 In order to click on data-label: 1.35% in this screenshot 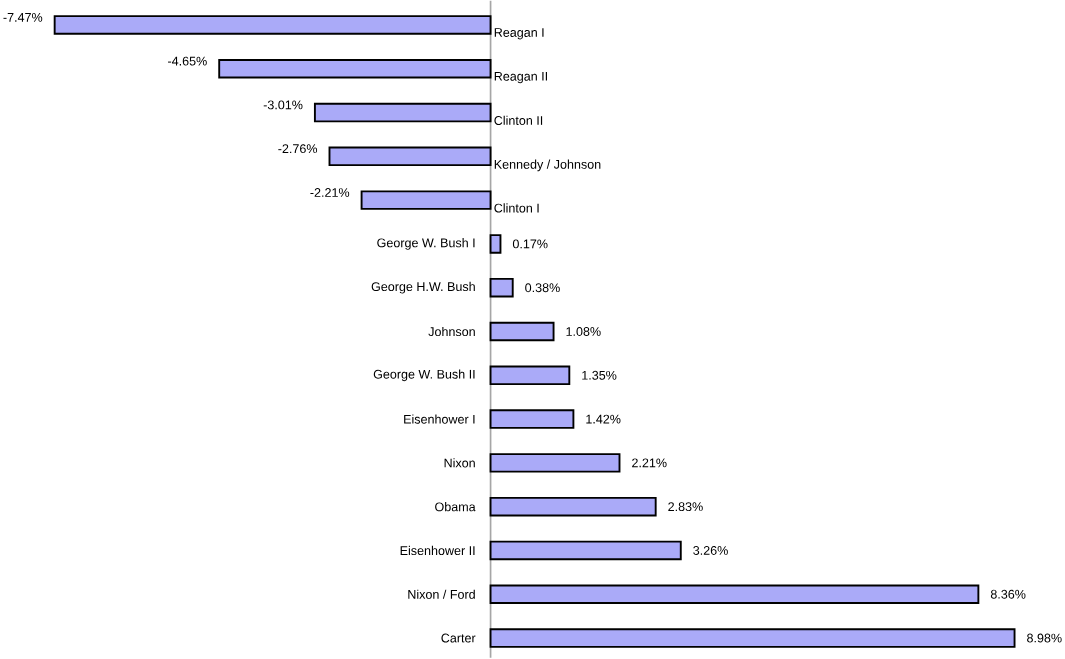, I will do `click(599, 375)`.